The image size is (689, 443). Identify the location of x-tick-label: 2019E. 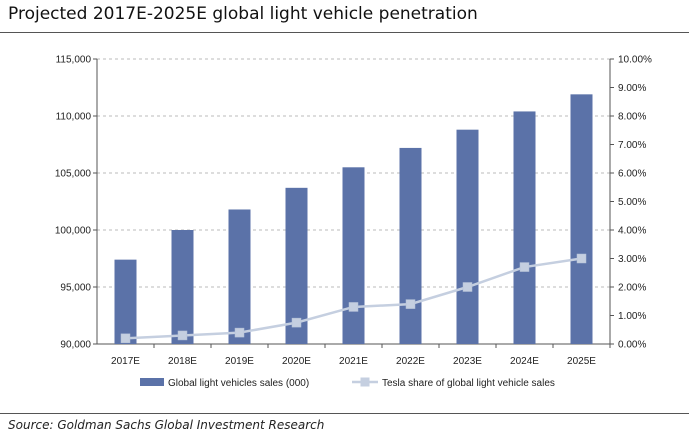
(239, 361).